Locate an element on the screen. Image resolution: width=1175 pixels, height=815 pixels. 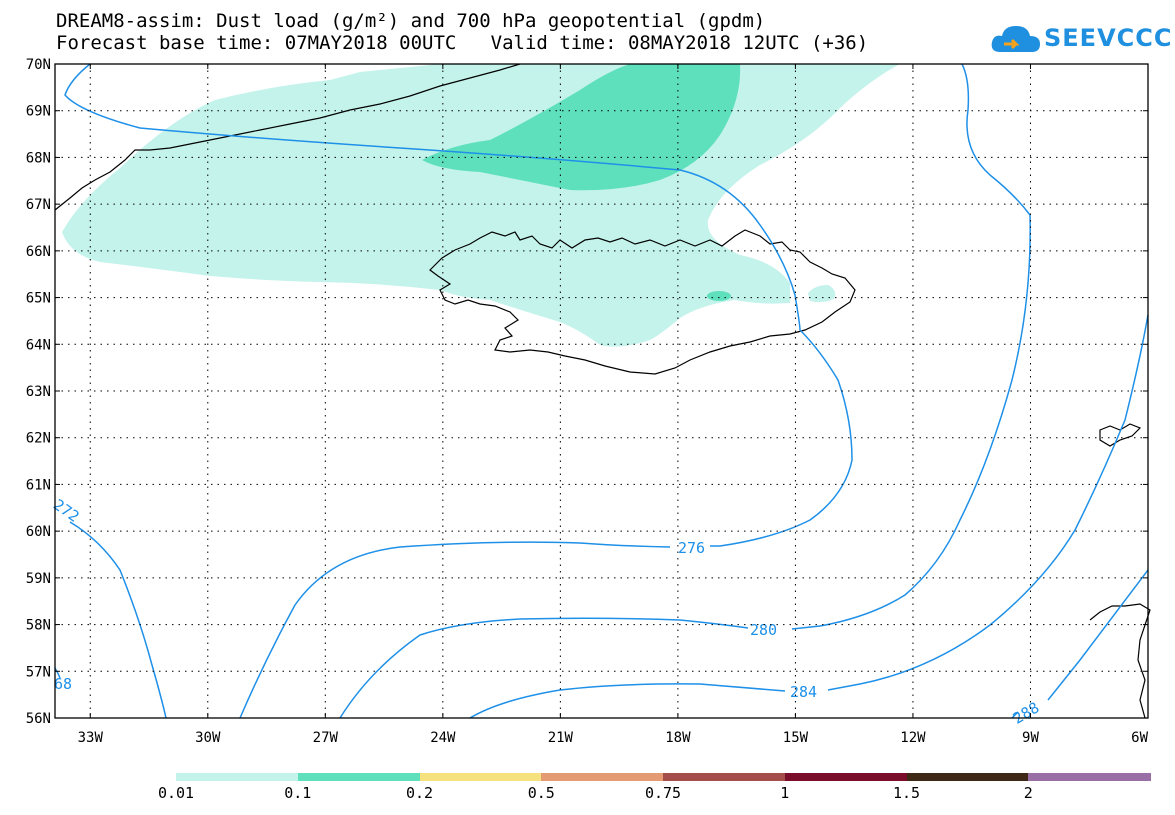
colorbar-label: 0.01 is located at coordinates (176, 793).